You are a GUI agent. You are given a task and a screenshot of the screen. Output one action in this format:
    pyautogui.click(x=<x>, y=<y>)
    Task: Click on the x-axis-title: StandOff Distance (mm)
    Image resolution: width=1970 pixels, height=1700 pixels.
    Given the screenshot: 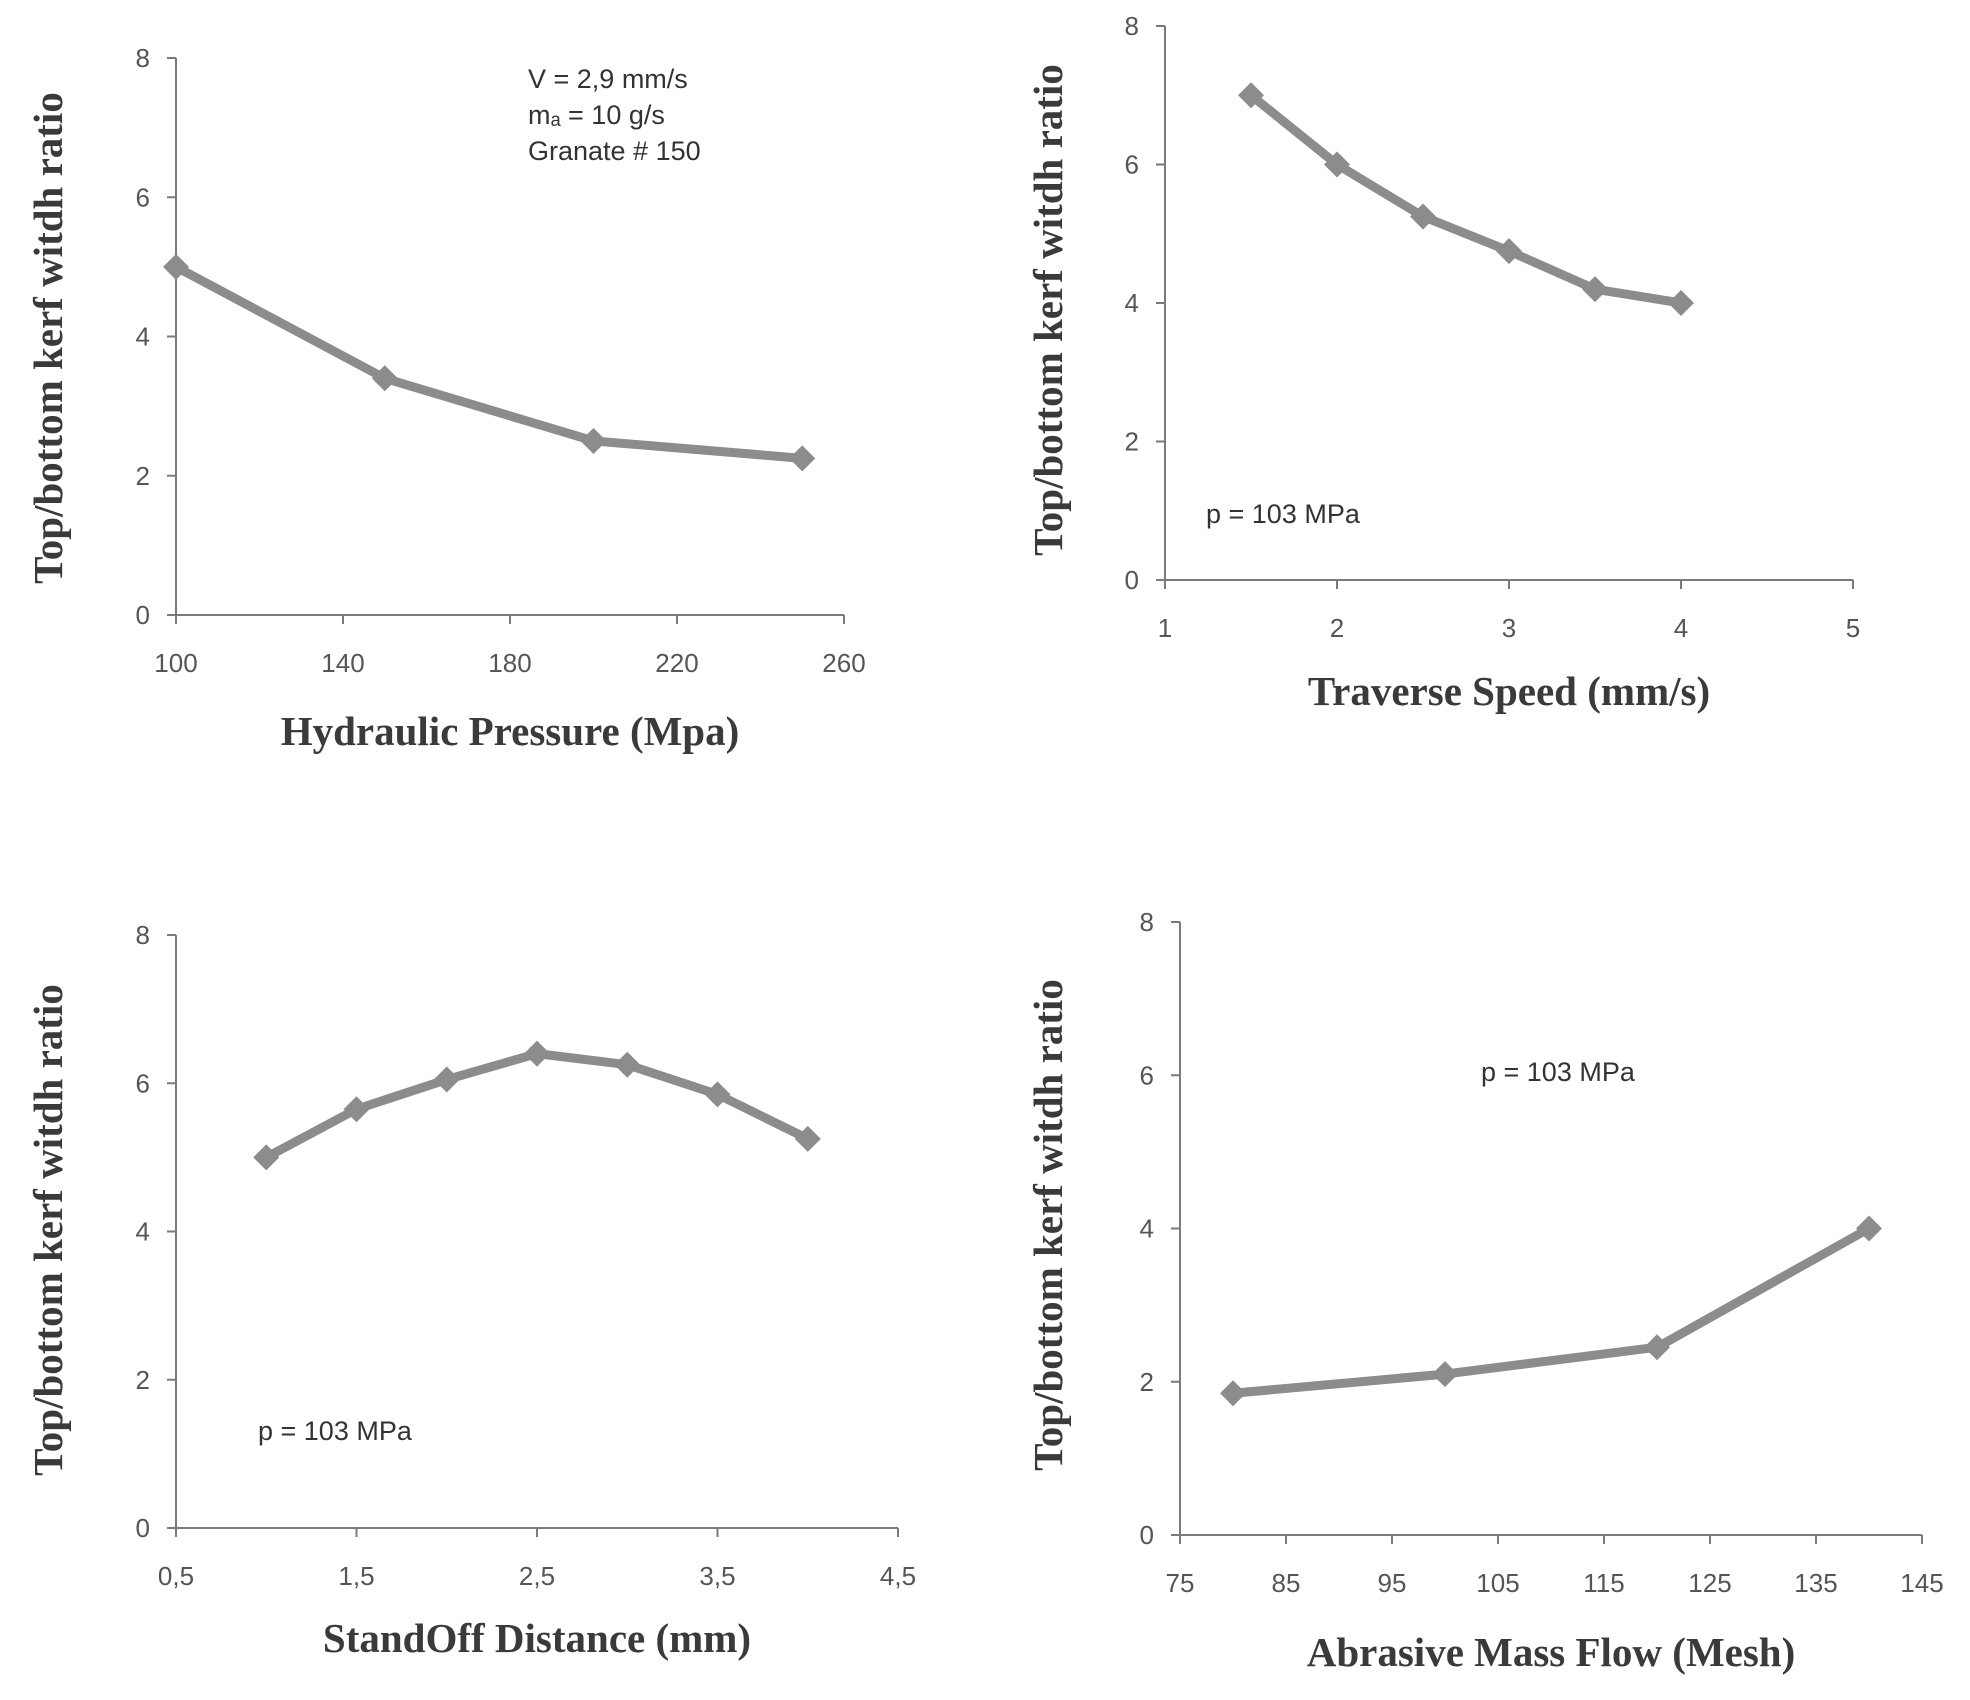 What is the action you would take?
    pyautogui.click(x=537, y=1638)
    